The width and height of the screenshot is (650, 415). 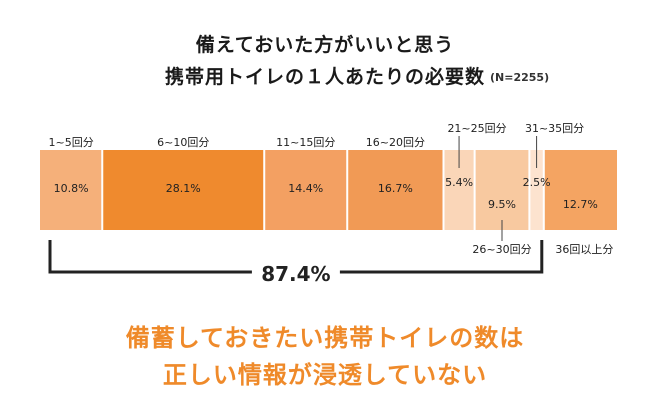 What do you see at coordinates (325, 338) in the screenshot?
I see `caption-line-1: 備蓄しておきたい携帯トイレの数は` at bounding box center [325, 338].